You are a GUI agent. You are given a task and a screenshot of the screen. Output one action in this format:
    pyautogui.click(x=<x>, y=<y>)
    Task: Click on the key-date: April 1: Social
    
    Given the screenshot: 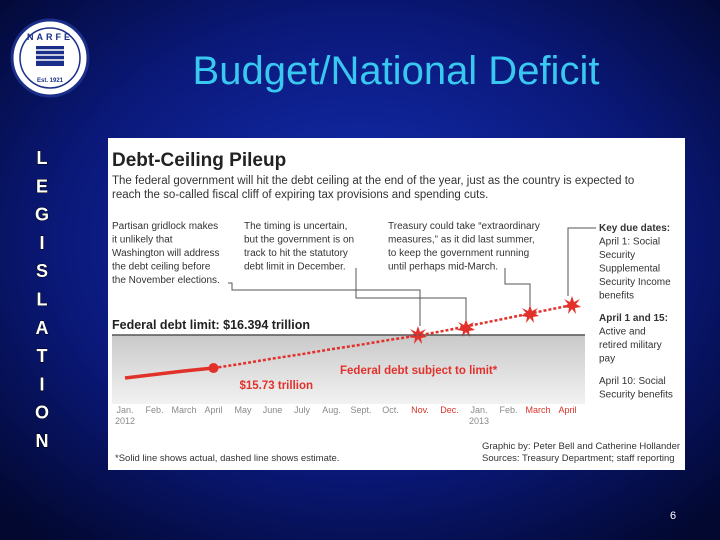 What is the action you would take?
    pyautogui.click(x=629, y=242)
    